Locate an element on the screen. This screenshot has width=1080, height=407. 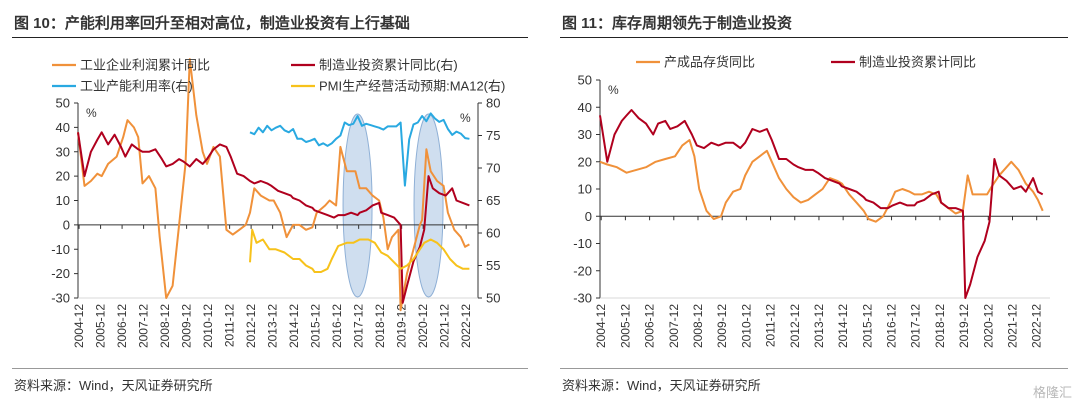
y-unit-right: % is located at coordinates (465, 118).